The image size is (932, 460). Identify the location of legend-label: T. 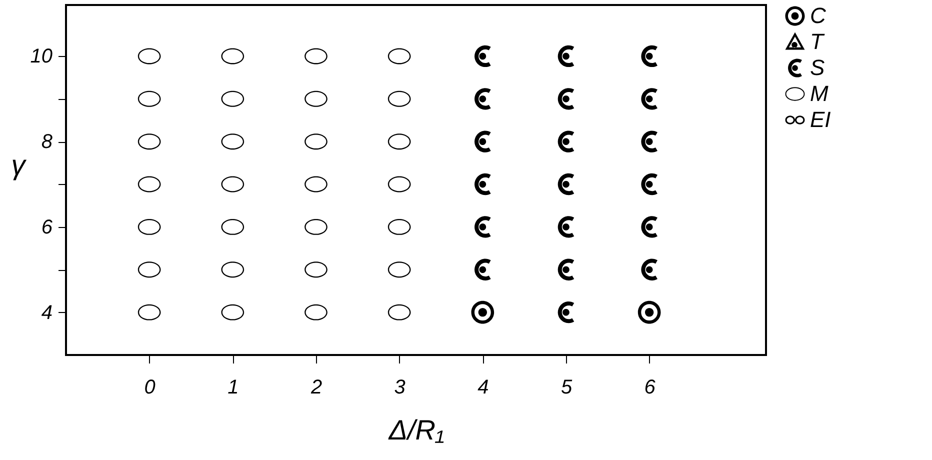
(817, 41).